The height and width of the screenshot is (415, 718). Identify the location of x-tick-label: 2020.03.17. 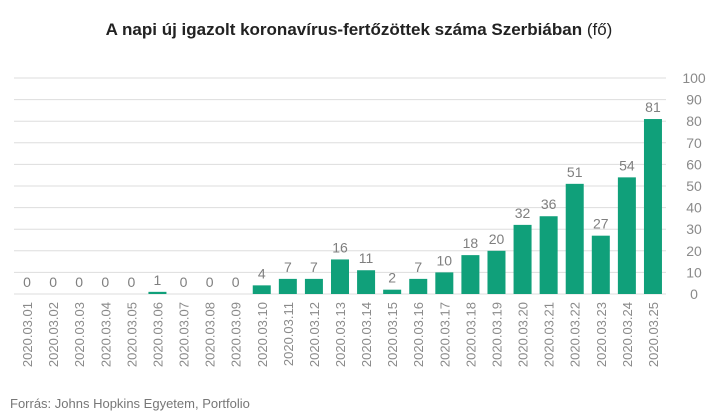
(444, 334).